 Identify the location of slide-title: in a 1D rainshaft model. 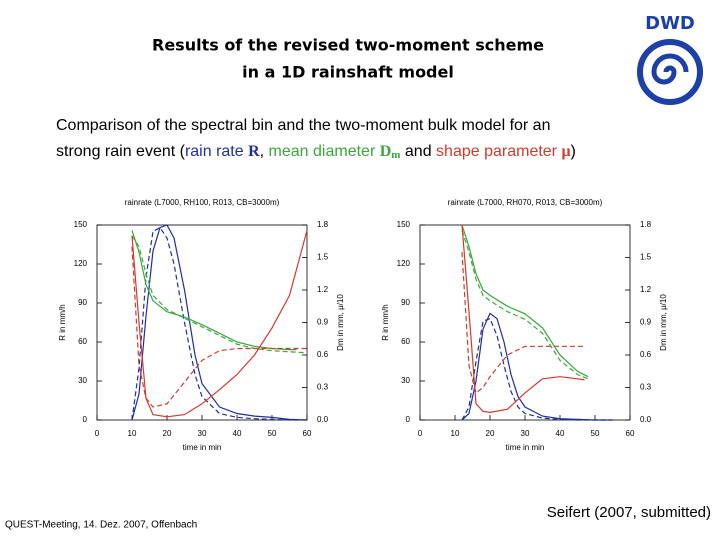
(348, 72).